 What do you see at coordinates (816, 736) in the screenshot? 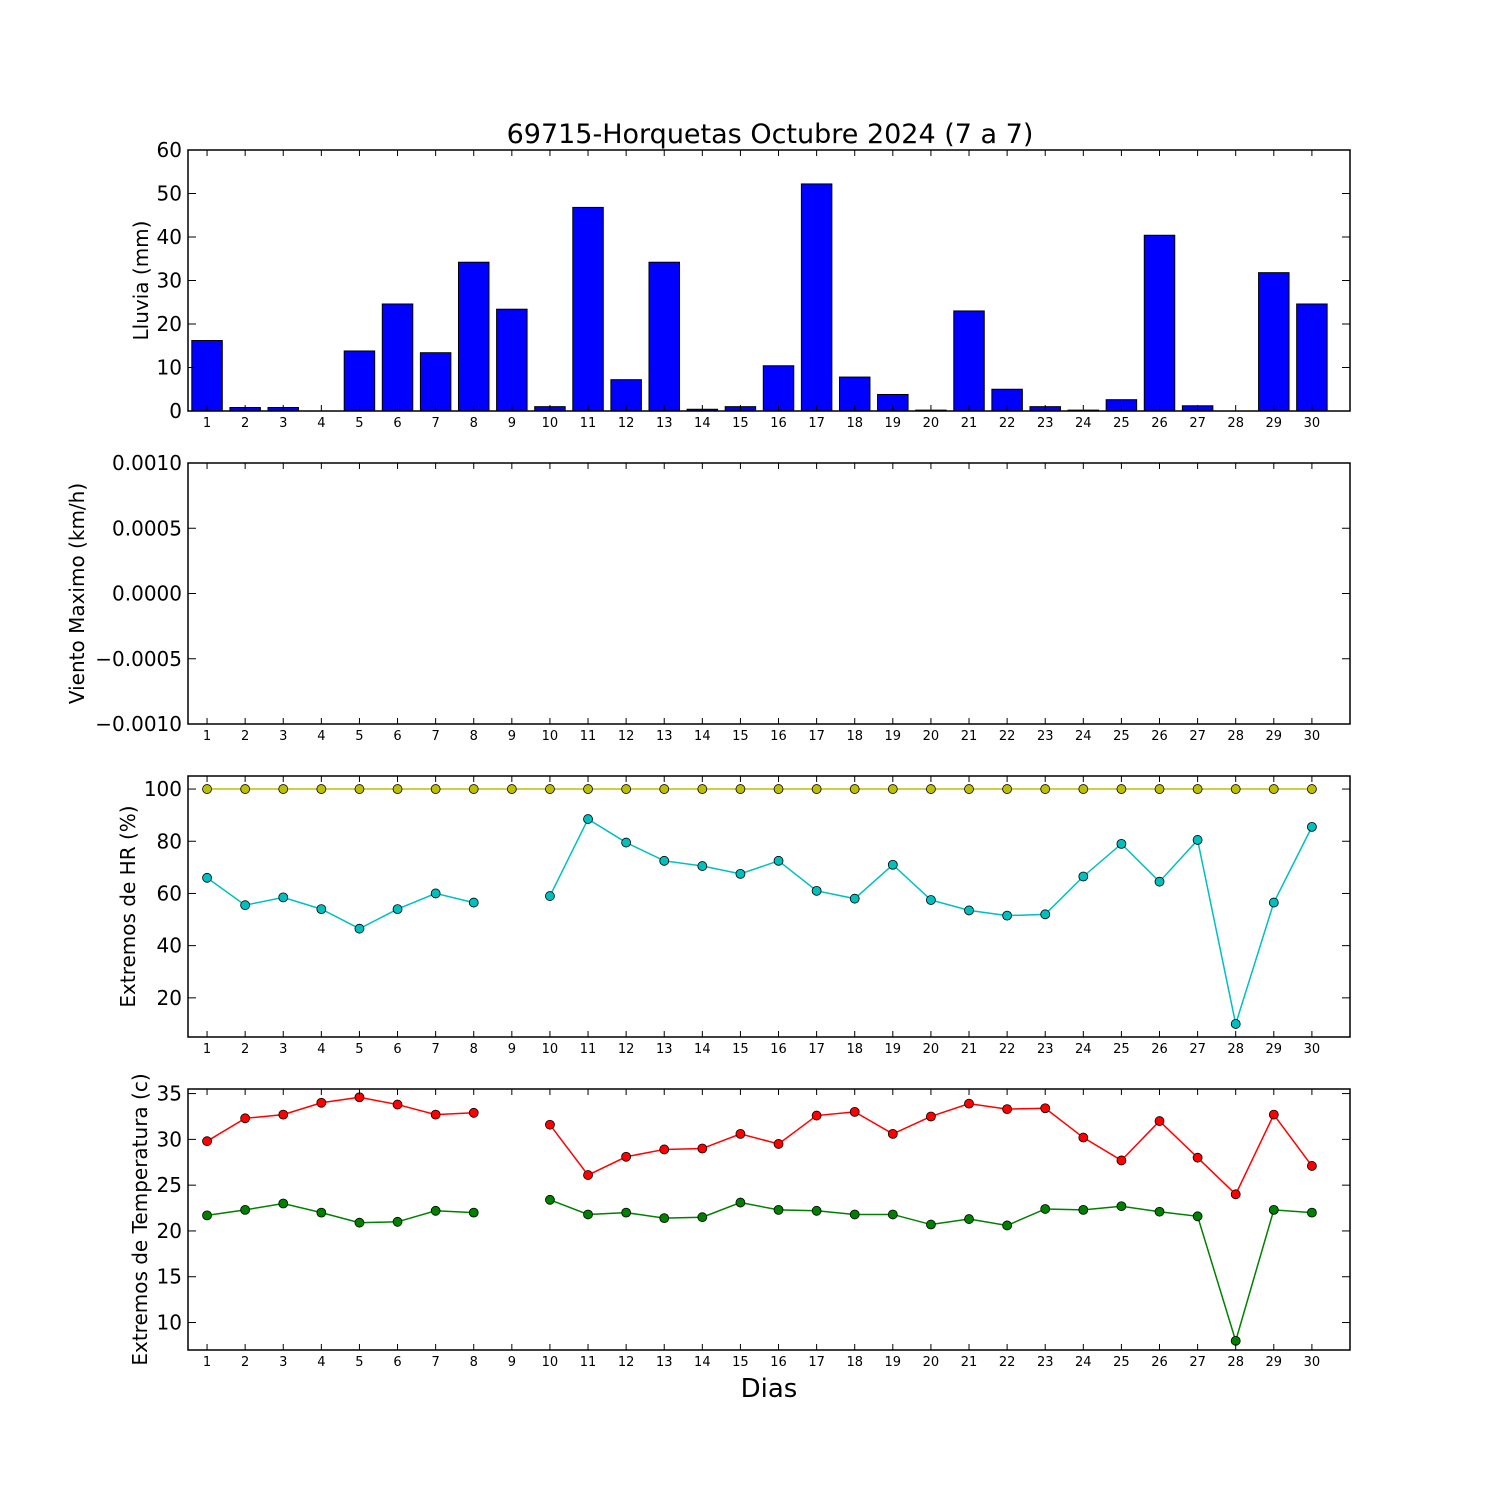
I see `x-tick-label-17: 17` at bounding box center [816, 736].